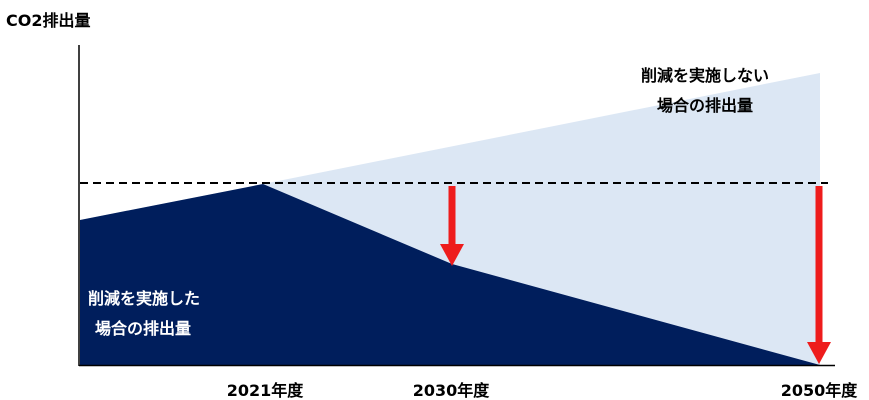 The width and height of the screenshot is (869, 400). I want to click on no-reduction-label-line2: 場合の排出量, so click(705, 105).